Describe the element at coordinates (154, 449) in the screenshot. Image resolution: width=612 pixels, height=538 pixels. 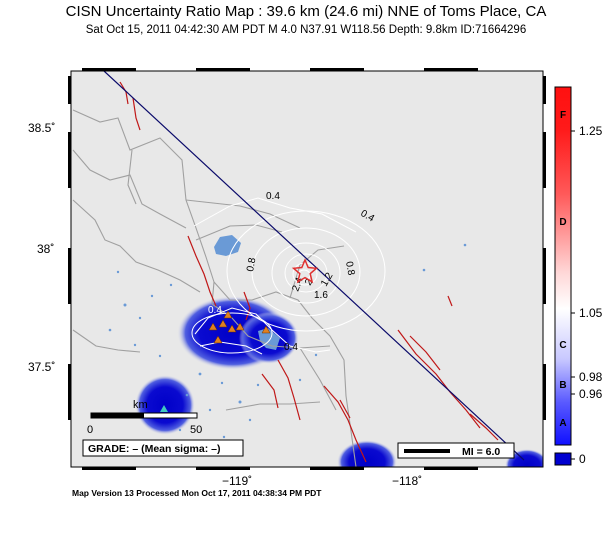
I see `grade-text: GRADE: – (Mean sigma: –)` at that location.